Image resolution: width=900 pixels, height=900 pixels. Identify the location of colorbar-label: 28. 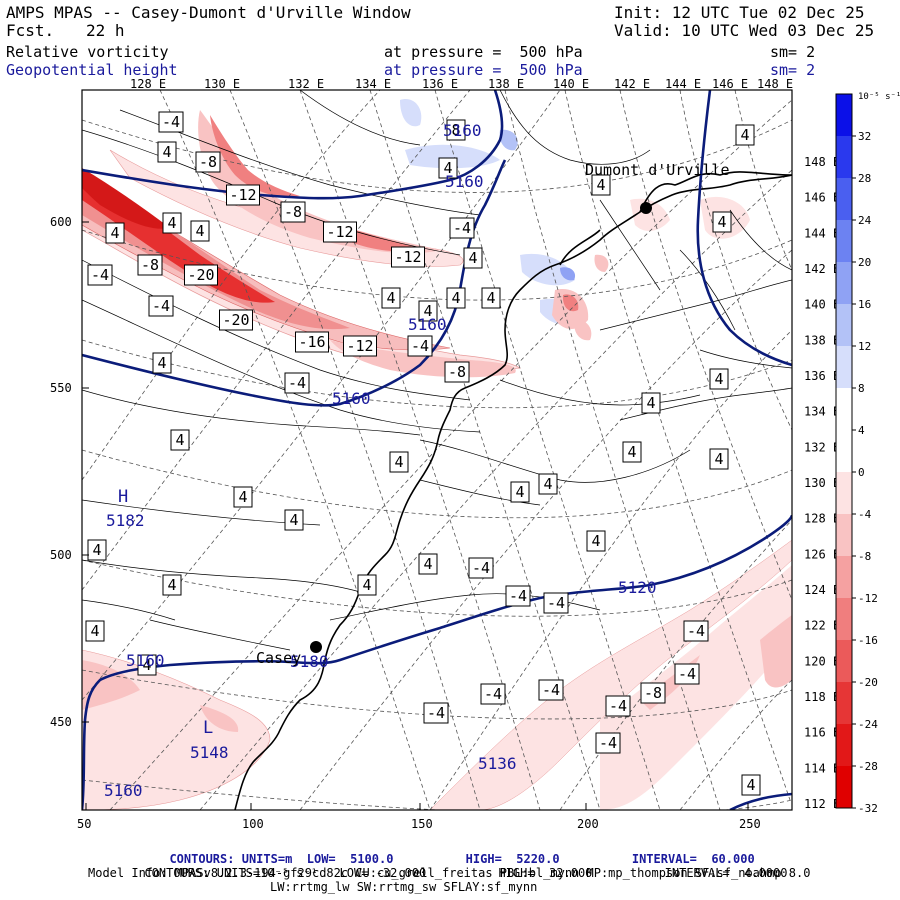
(864, 178).